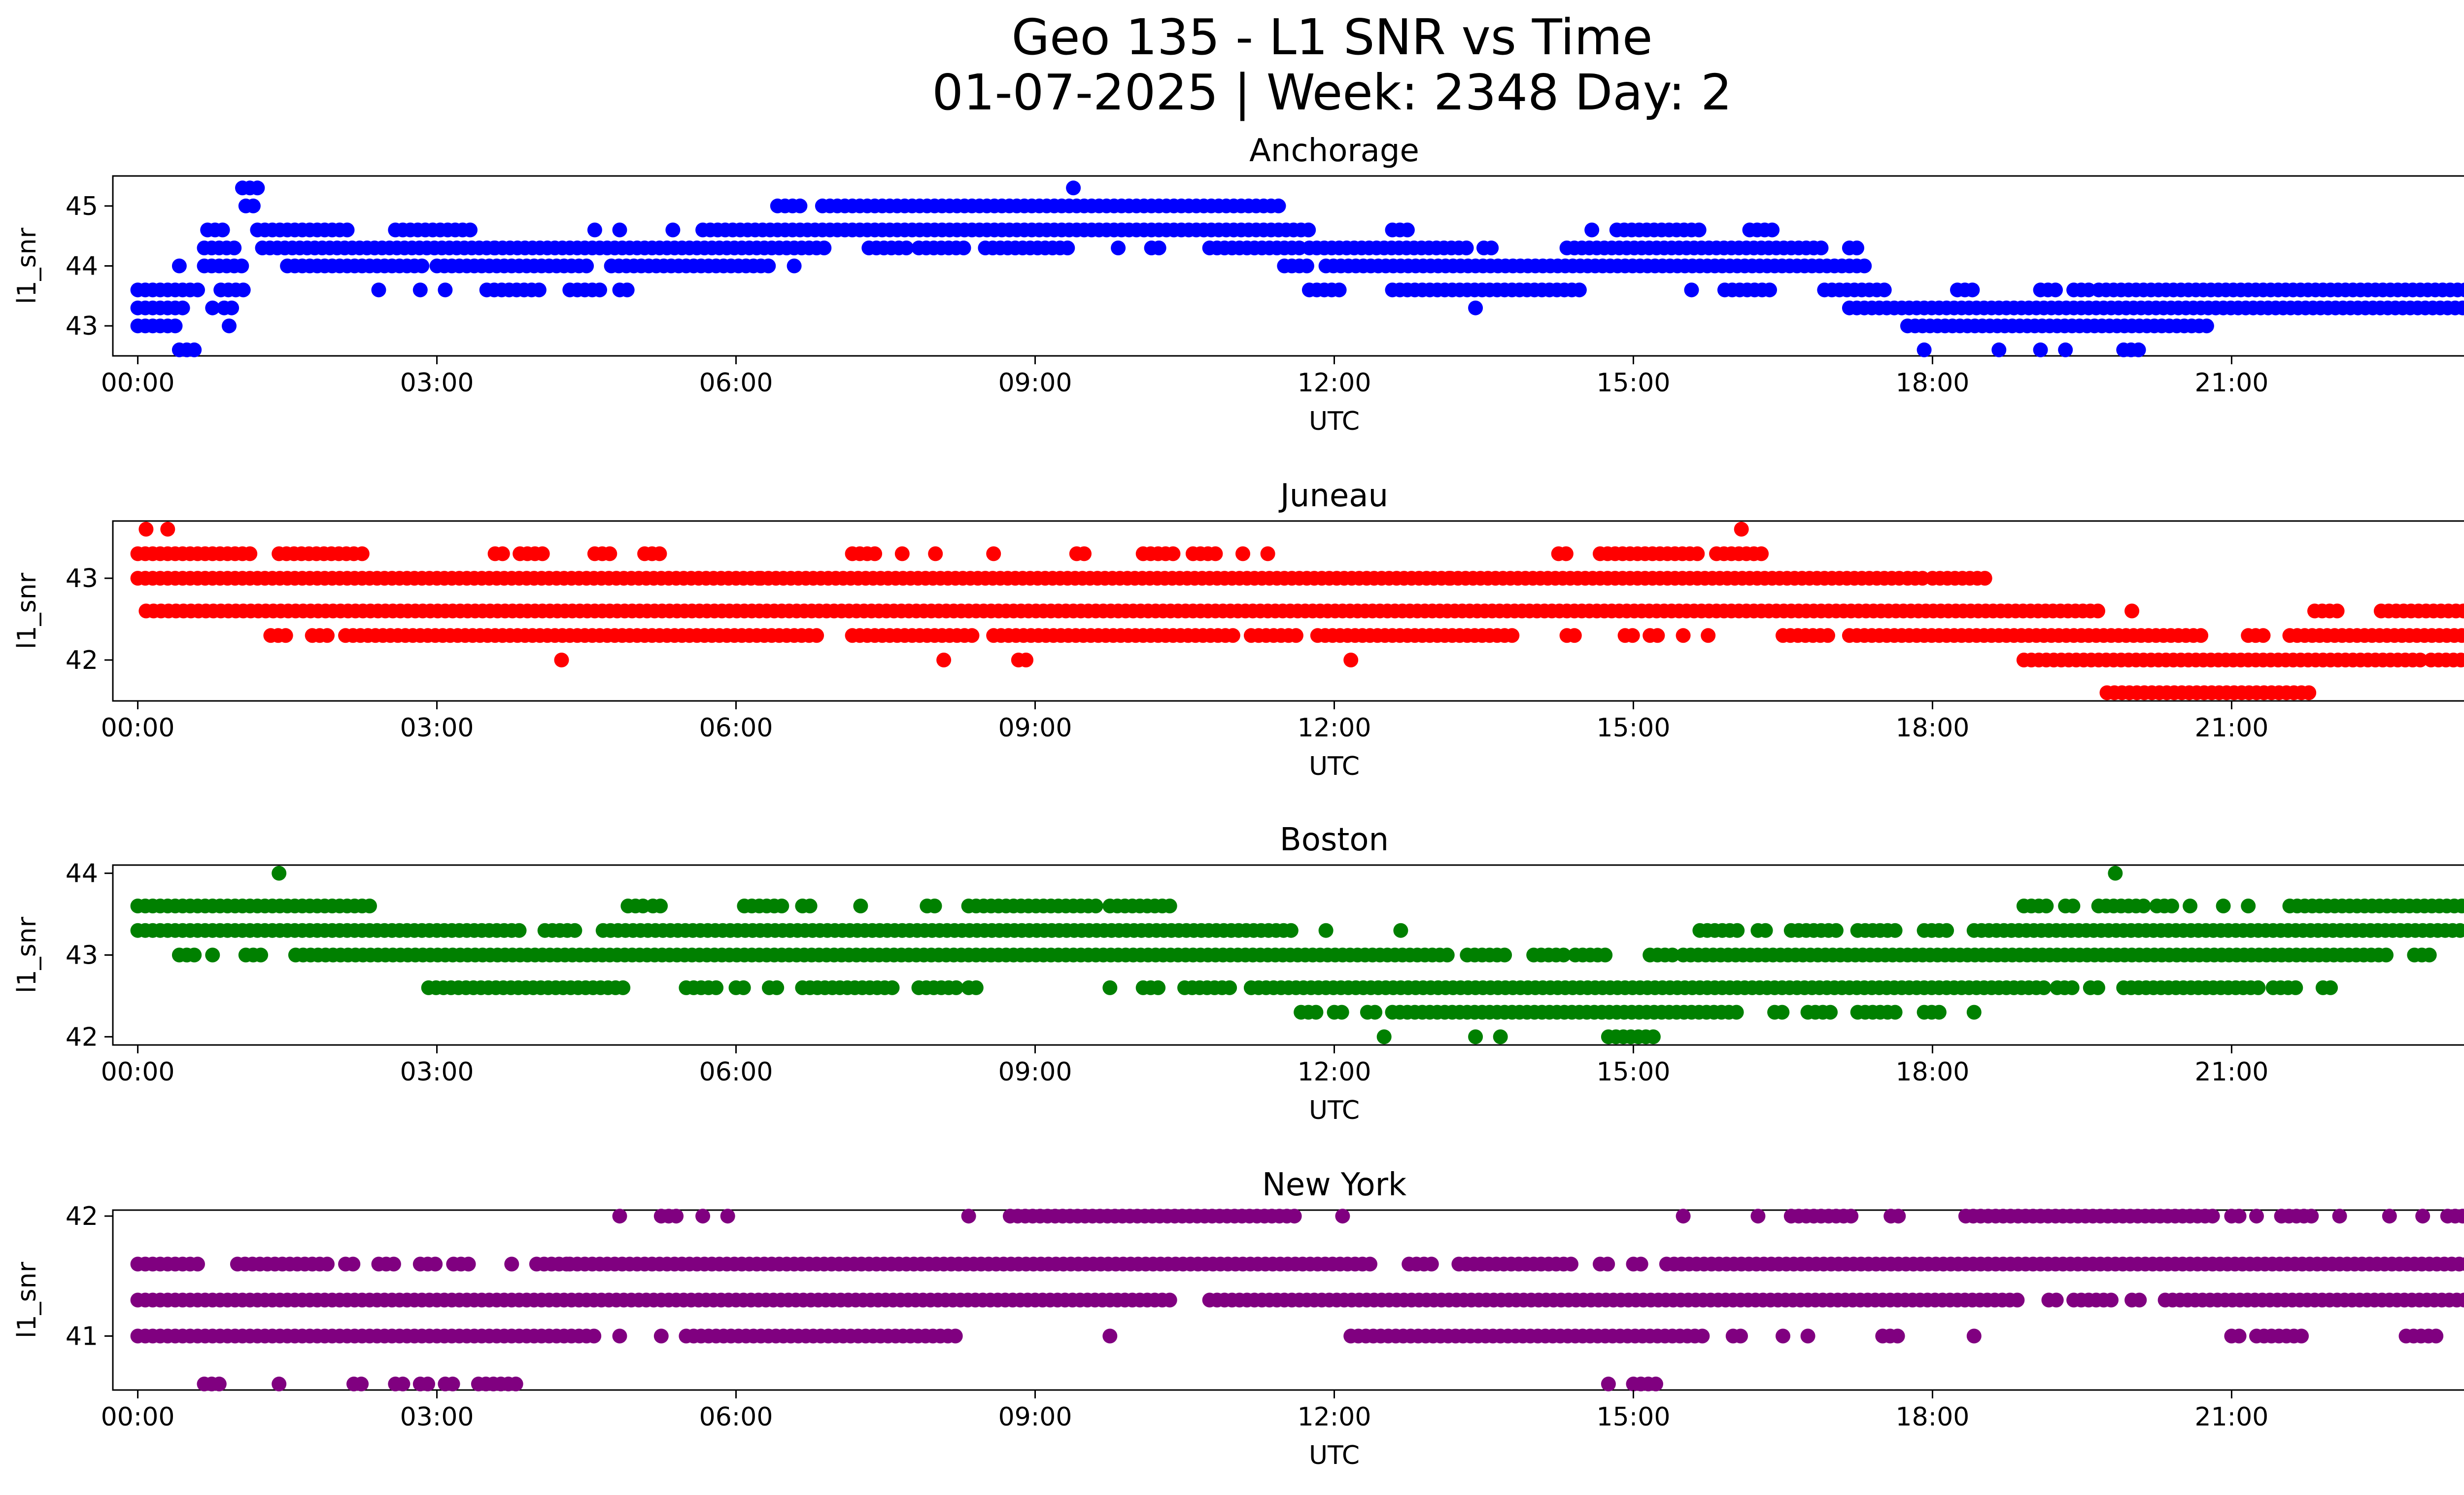  What do you see at coordinates (1035, 728) in the screenshot?
I see `x-tick-label: 09:00` at bounding box center [1035, 728].